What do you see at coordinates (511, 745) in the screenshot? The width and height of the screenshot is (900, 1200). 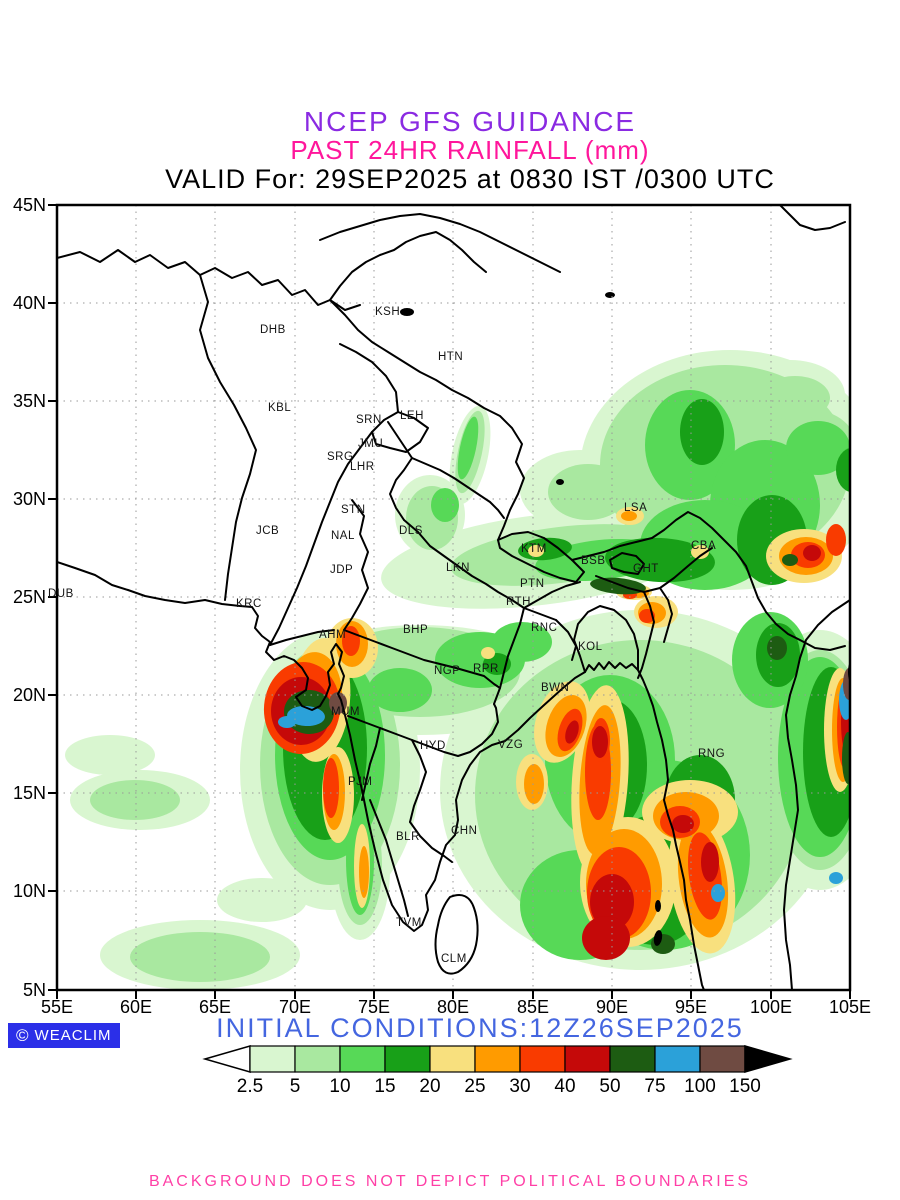 I see `station-label-vzg: VZG` at bounding box center [511, 745].